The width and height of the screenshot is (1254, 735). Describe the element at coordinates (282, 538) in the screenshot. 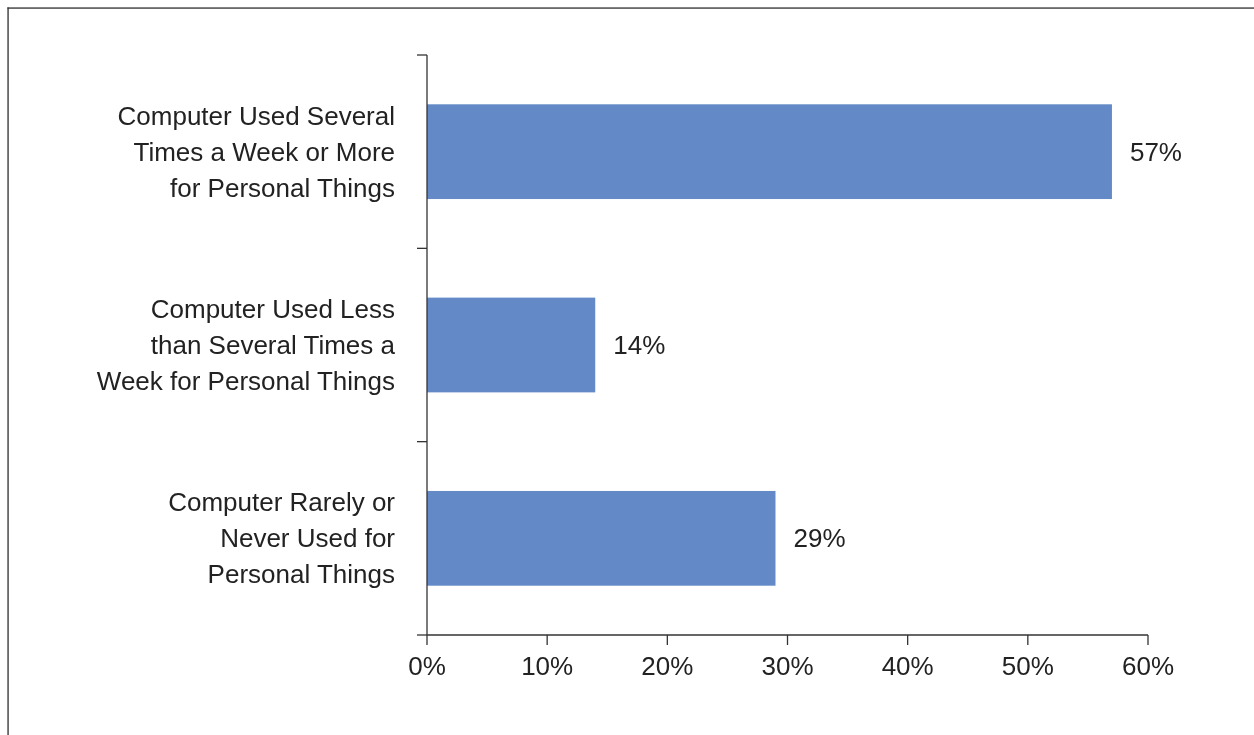

I see `y-tick-label: Computer Rarely or Never Used for Personal Things` at that location.